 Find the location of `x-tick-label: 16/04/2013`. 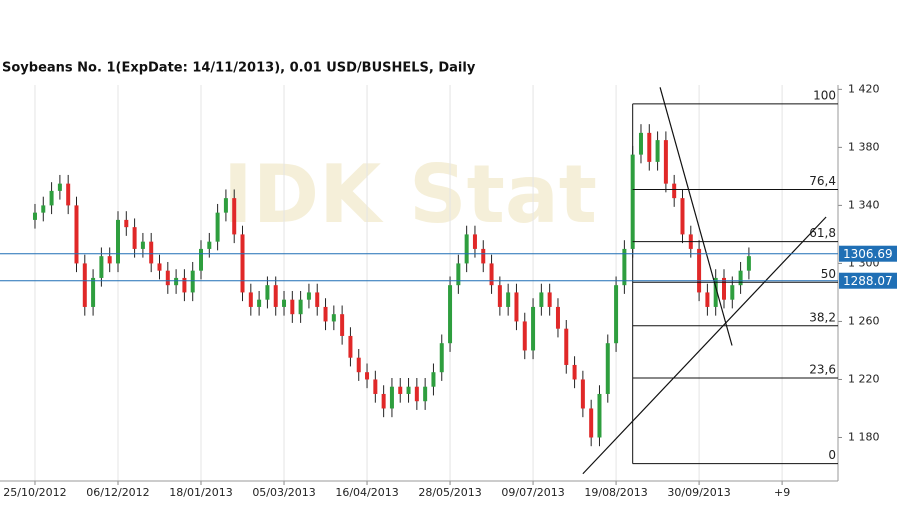

x-tick-label: 16/04/2013 is located at coordinates (366, 492).